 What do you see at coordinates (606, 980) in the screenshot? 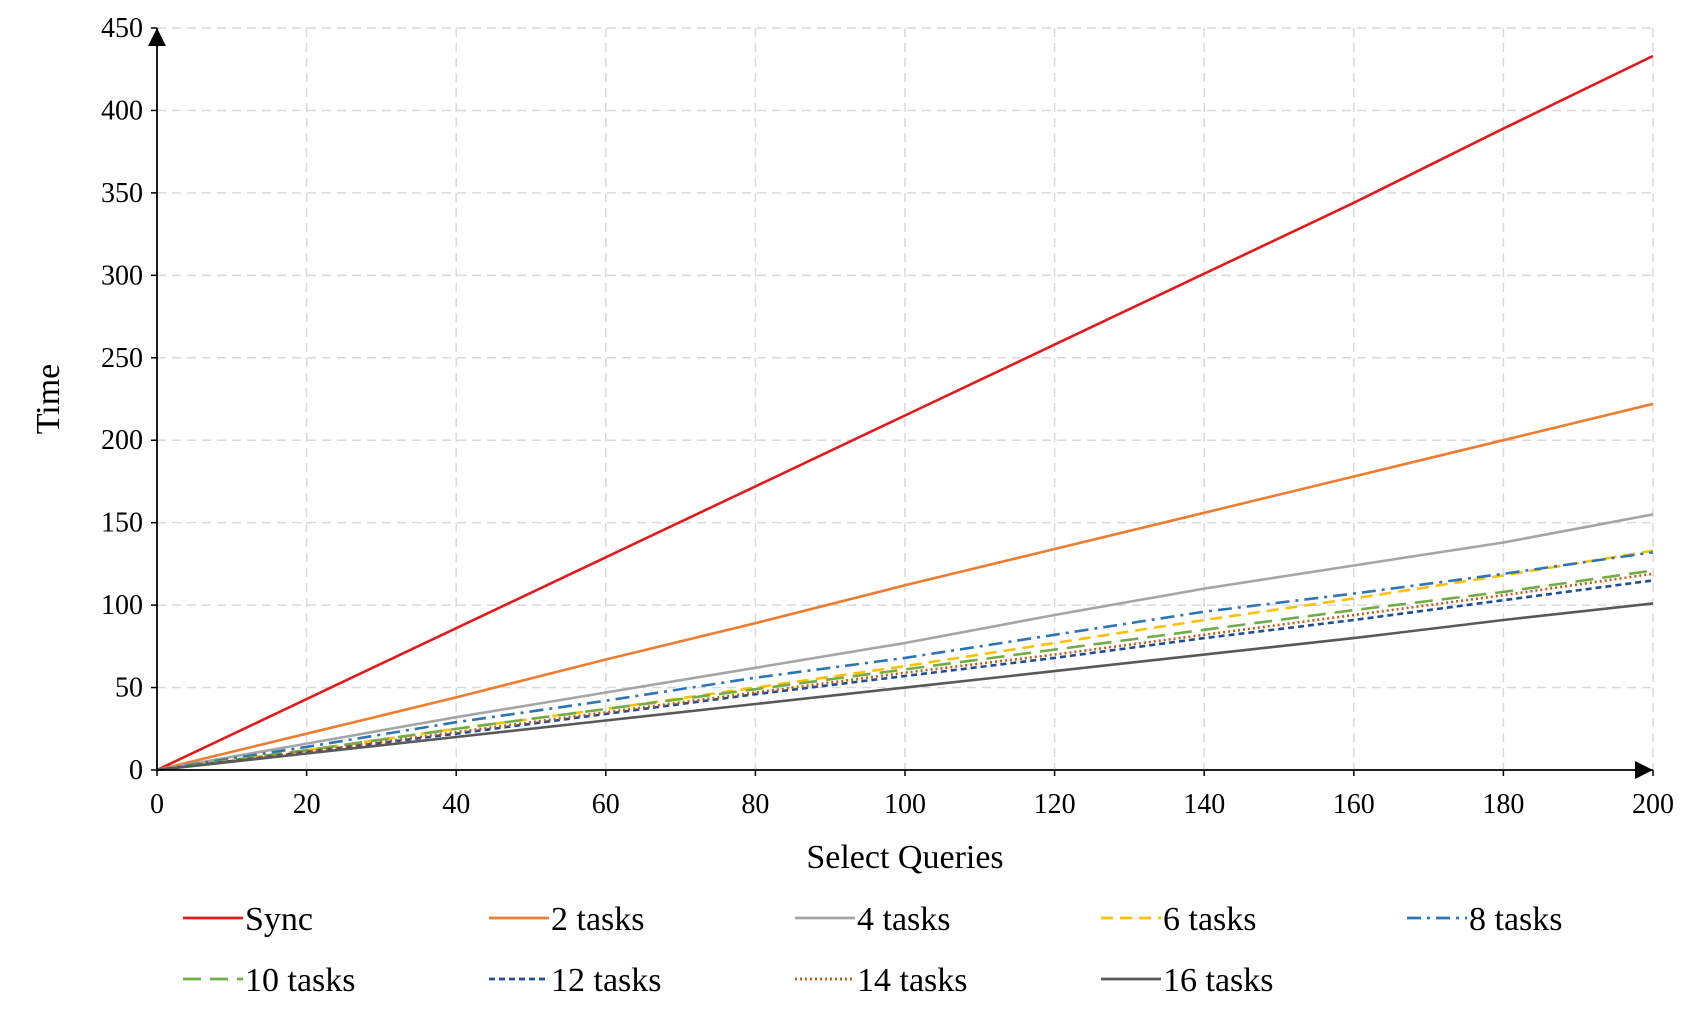
I see `legend-label: 12 tasks` at bounding box center [606, 980].